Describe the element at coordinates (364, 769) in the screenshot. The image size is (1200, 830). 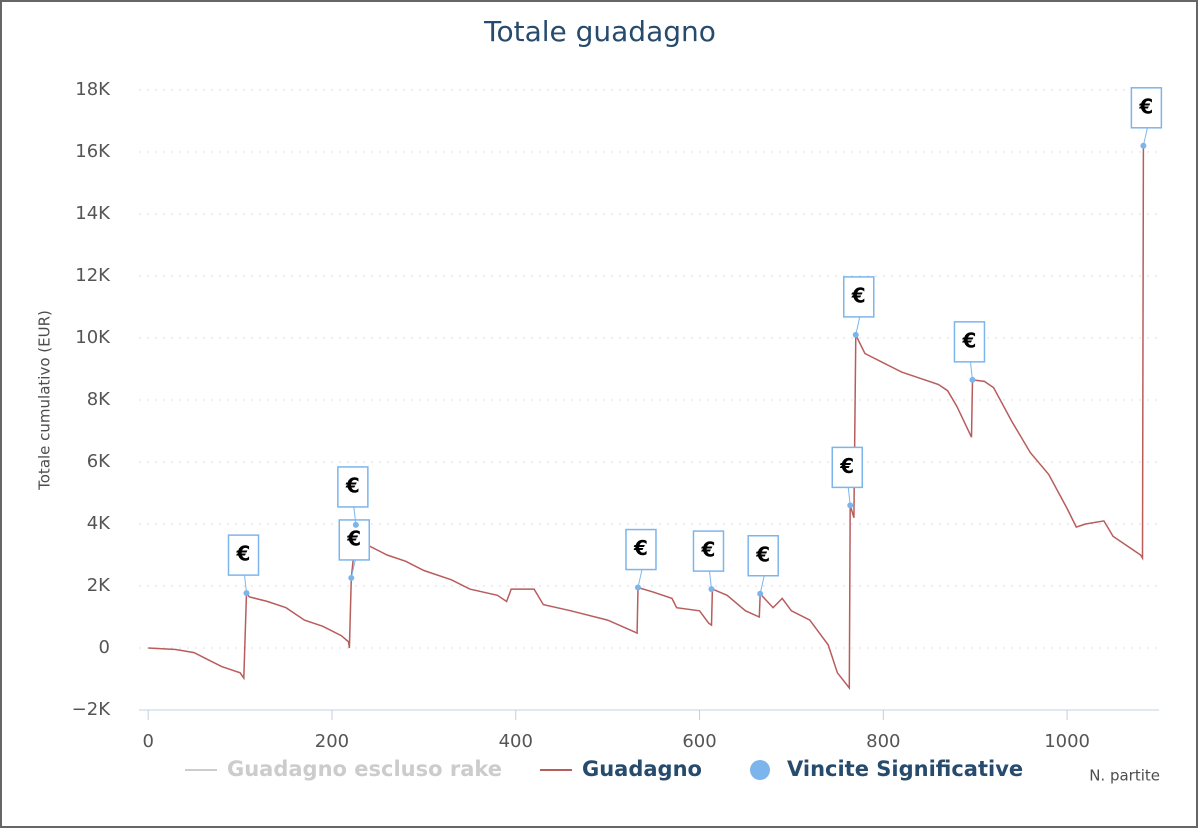
I see `legend-label: Guadagno escluso rake` at that location.